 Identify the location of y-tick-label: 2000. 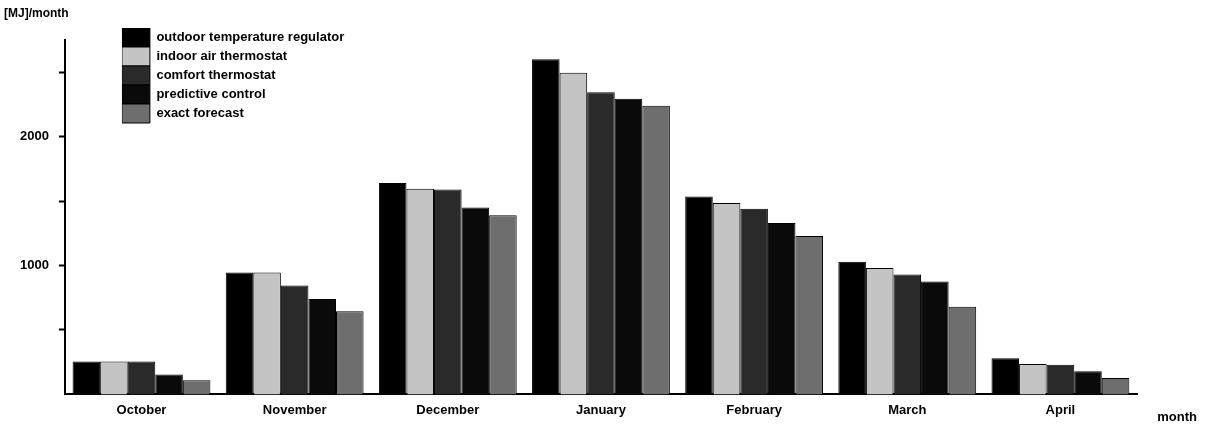
(34, 136).